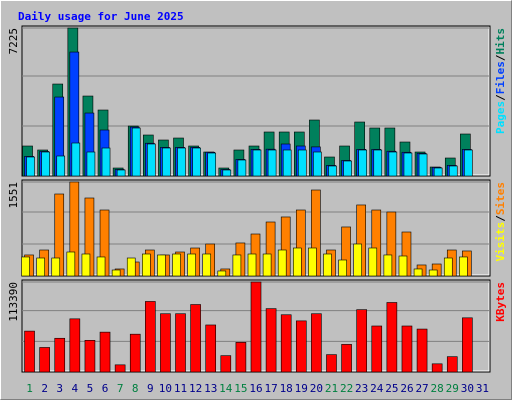 The image size is (512, 400). Describe the element at coordinates (331, 388) in the screenshot. I see `x-tick-label: 21` at that location.